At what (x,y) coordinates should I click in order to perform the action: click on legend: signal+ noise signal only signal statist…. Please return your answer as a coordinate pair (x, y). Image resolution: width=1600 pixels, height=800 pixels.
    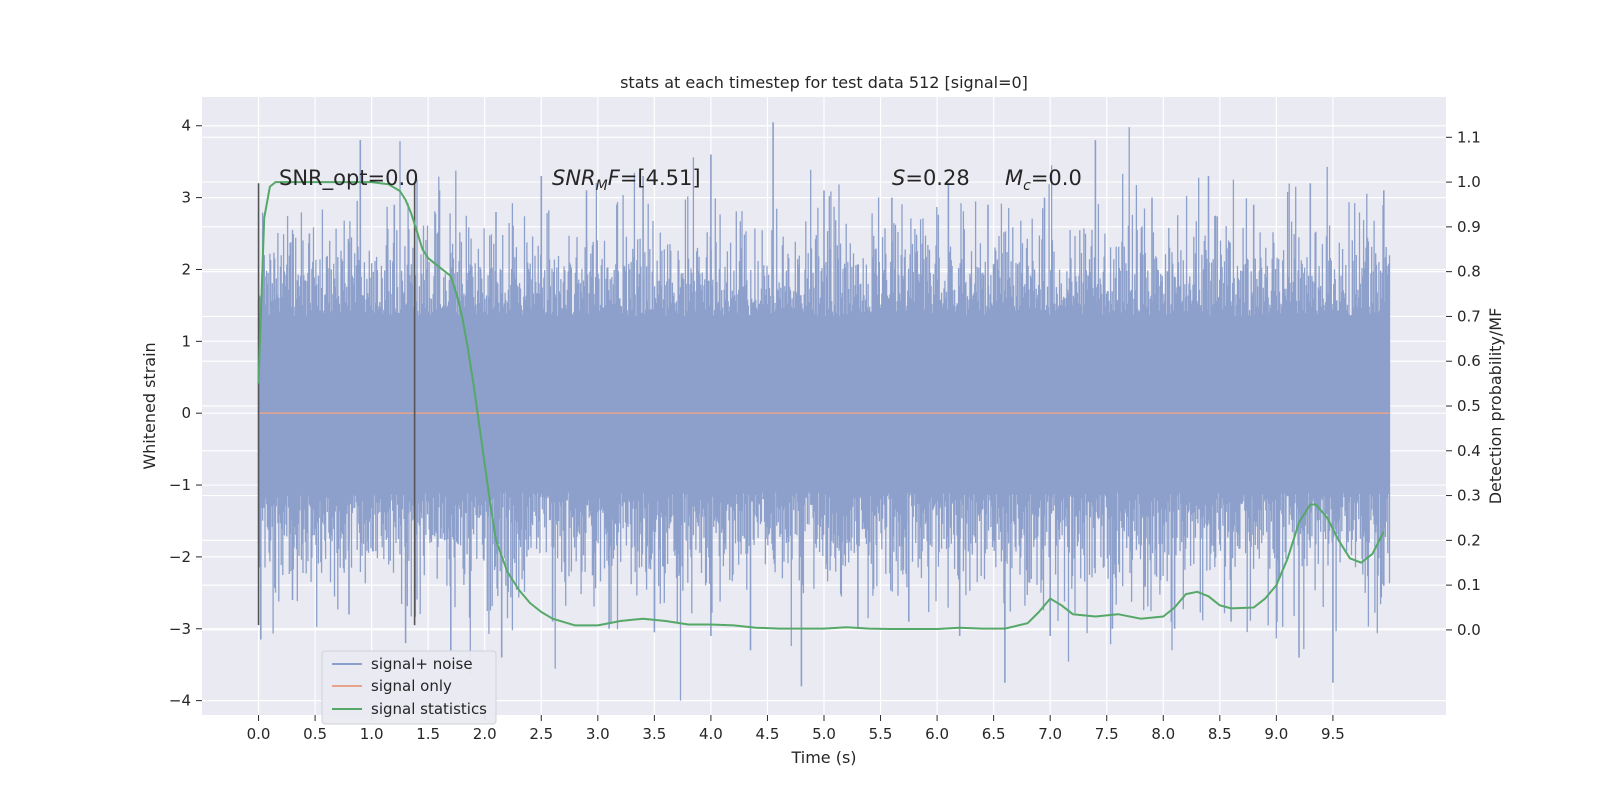
    Looking at the image, I should click on (409, 687).